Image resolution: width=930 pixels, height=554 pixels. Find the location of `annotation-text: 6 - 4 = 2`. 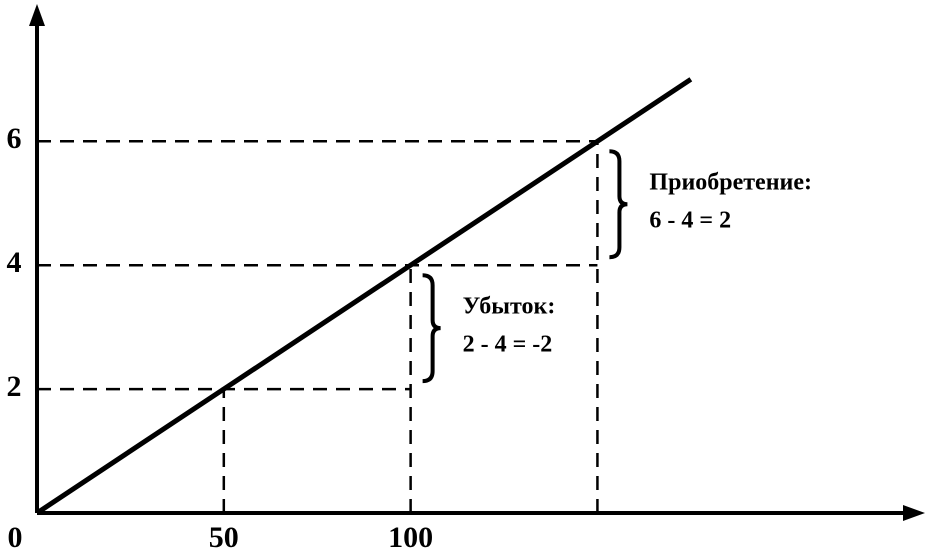

annotation-text: 6 - 4 = 2 is located at coordinates (690, 221).